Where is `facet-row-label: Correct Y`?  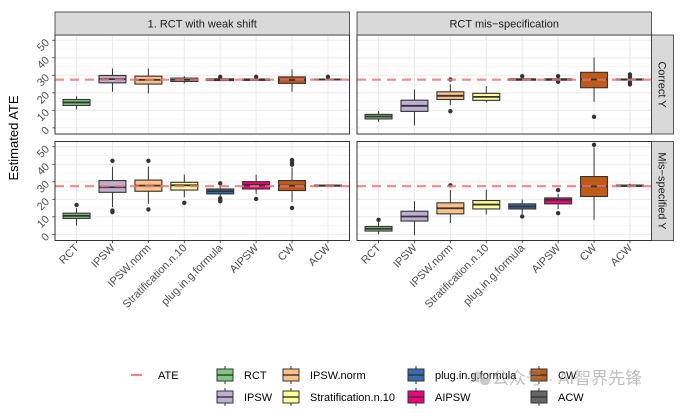 facet-row-label: Correct Y is located at coordinates (662, 84).